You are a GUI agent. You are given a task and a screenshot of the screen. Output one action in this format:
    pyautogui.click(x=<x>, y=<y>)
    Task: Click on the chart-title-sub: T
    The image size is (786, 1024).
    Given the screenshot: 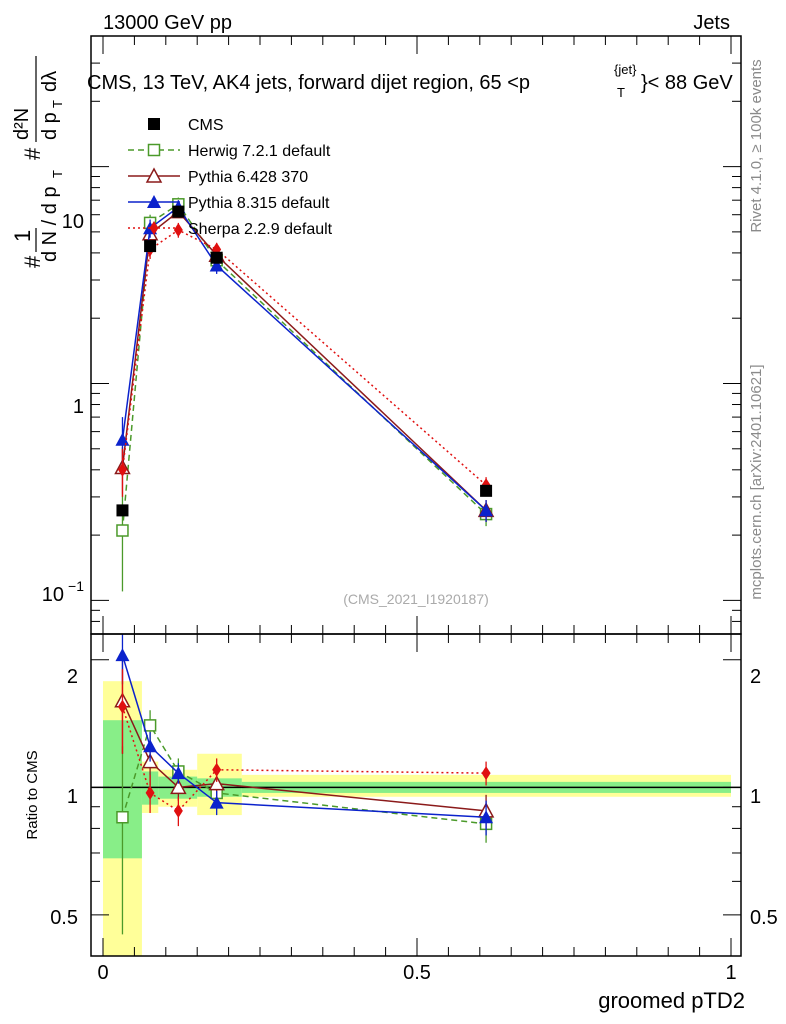 What is the action you would take?
    pyautogui.click(x=621, y=92)
    